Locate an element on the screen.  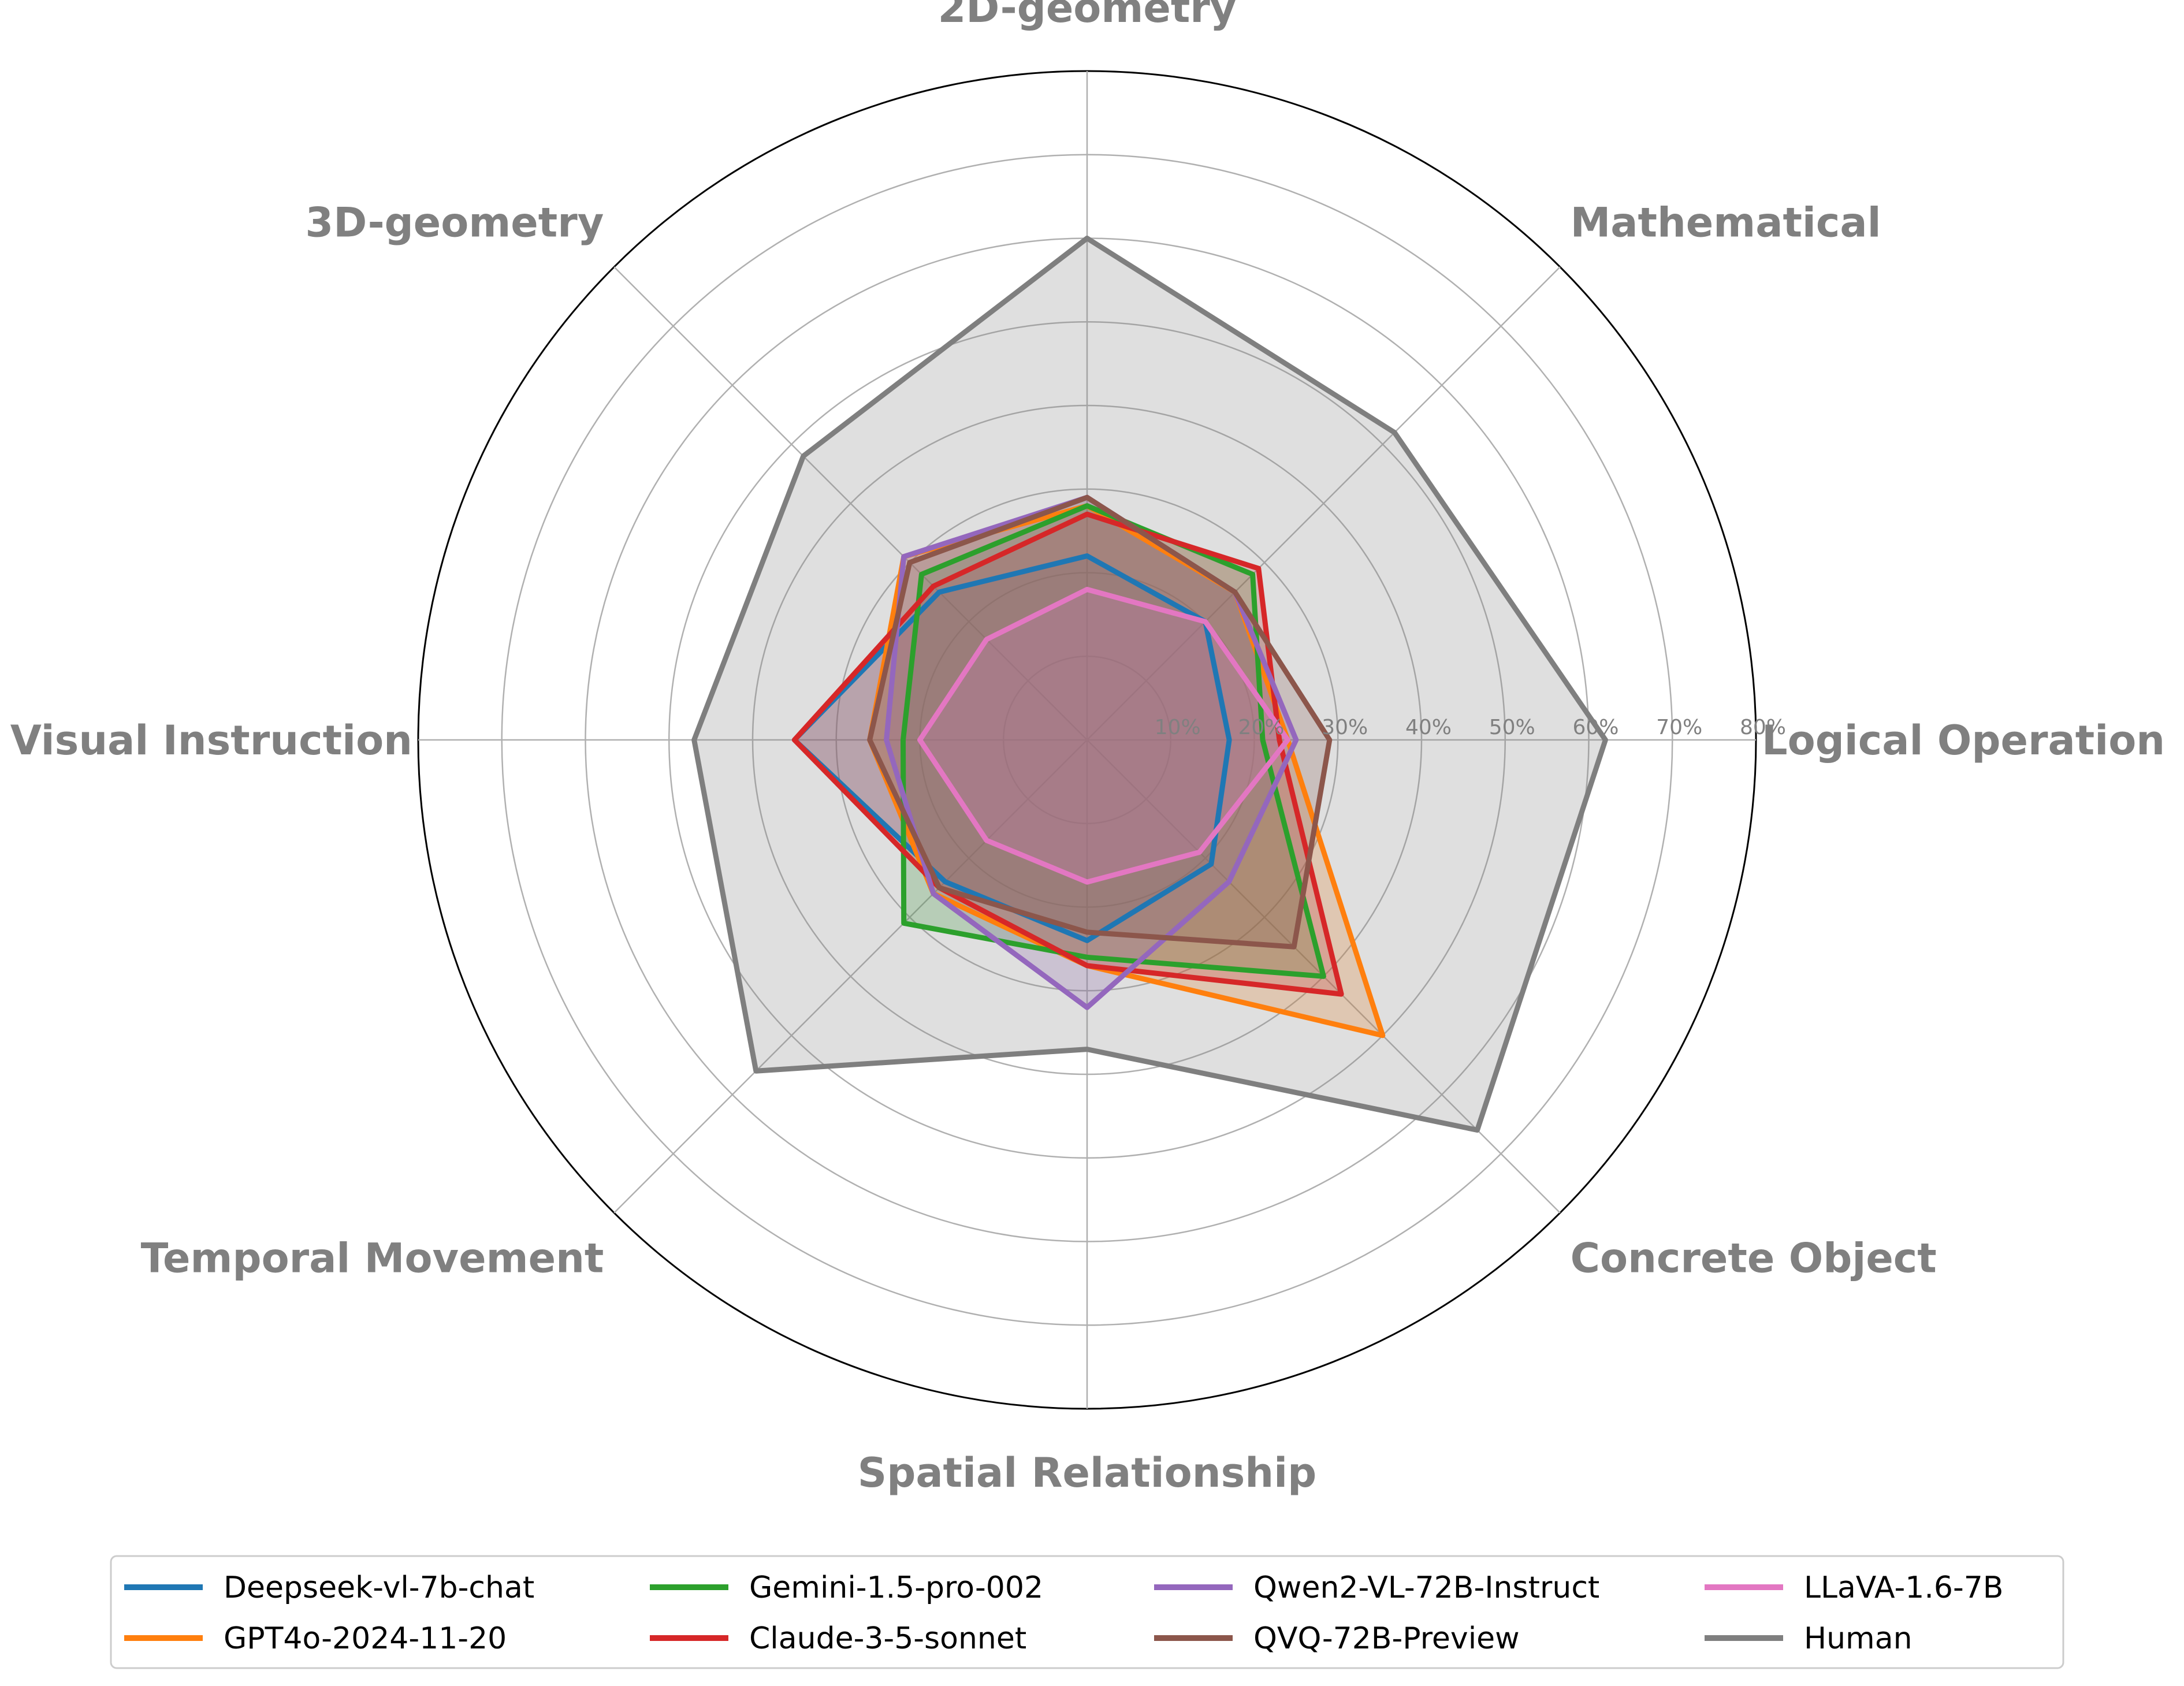
series-fill-llava-1-6-7b is located at coordinates (1104, 736).